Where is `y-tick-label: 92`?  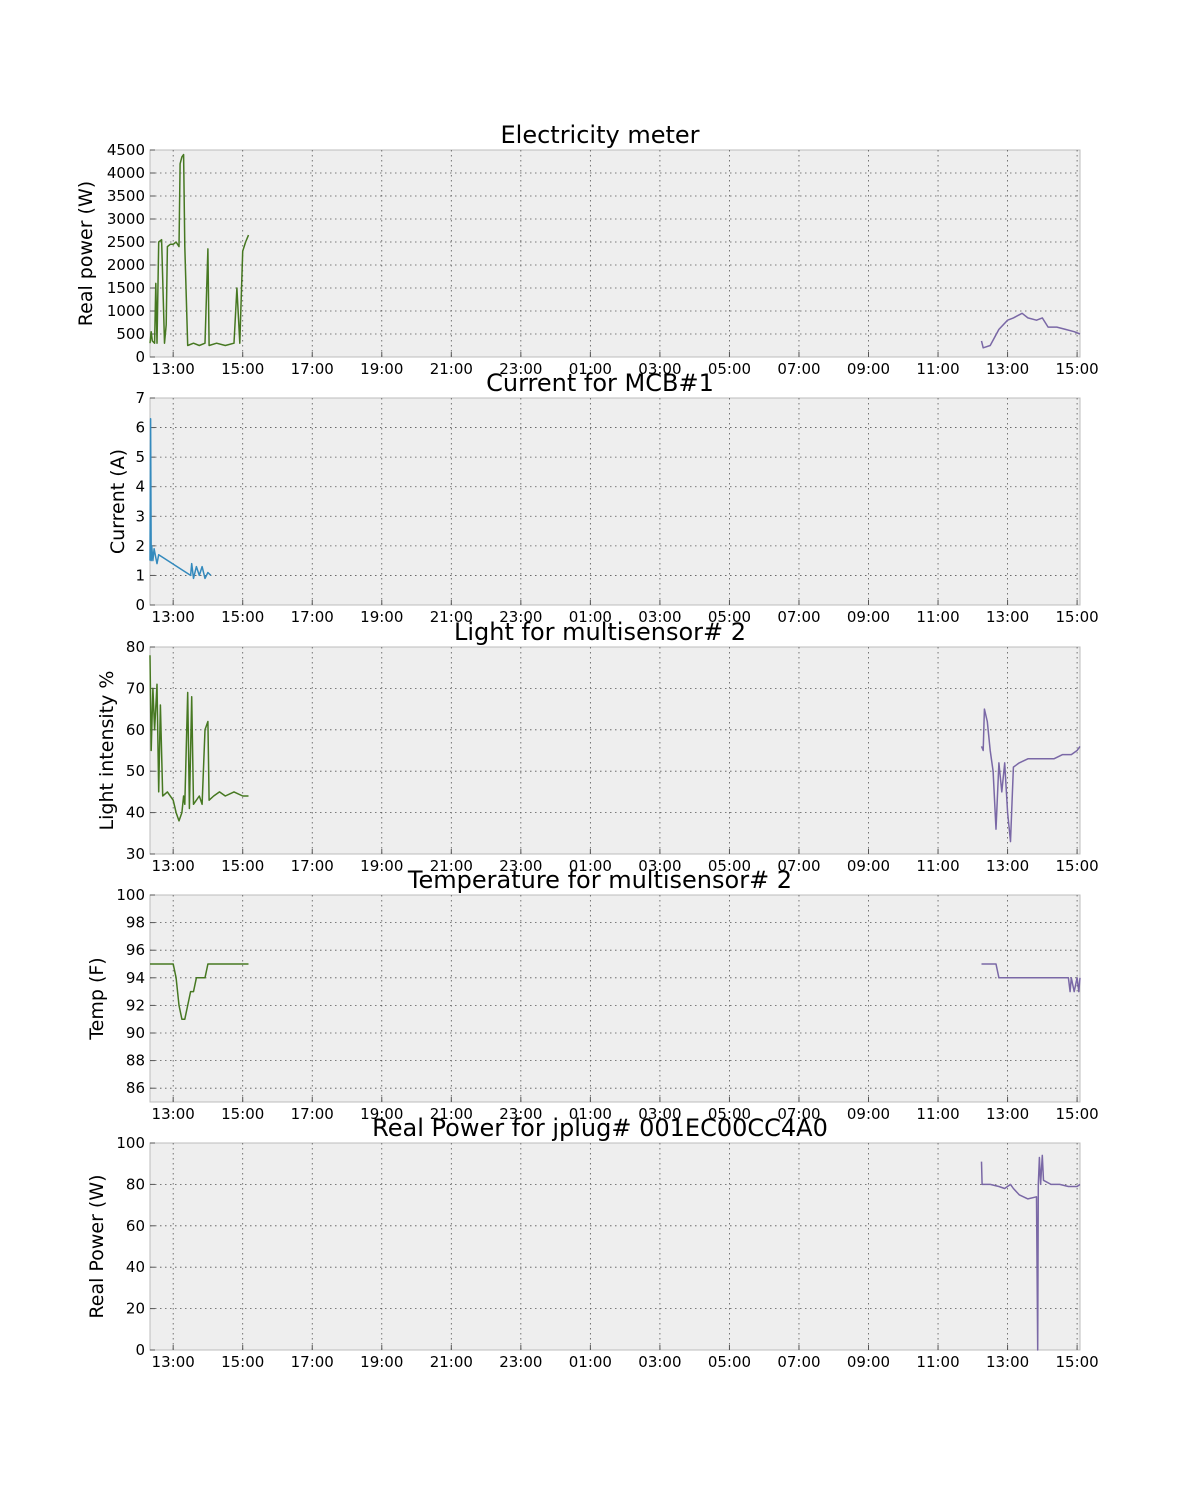 y-tick-label: 92 is located at coordinates (135, 1005).